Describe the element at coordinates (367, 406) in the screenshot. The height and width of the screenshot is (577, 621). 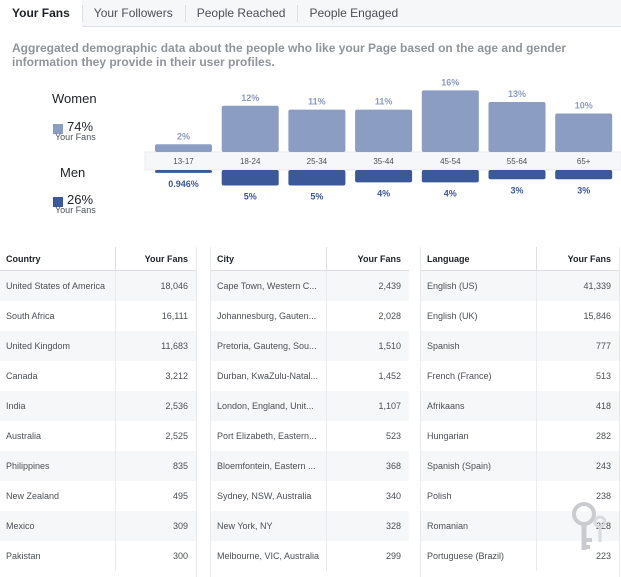
I see `cell-fans: 1,107` at that location.